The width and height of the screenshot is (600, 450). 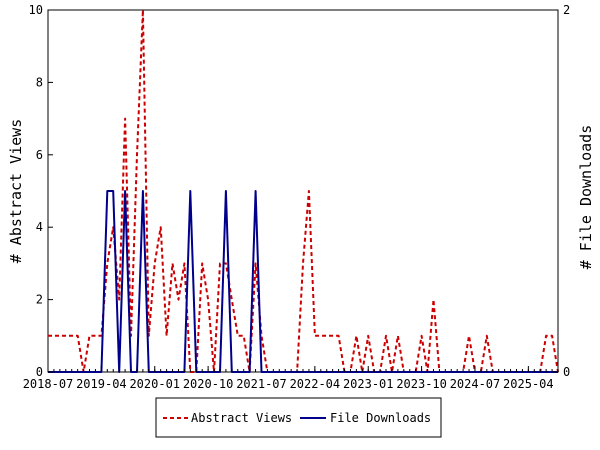 I want to click on x-tick-label: 2021-07, so click(x=261, y=384).